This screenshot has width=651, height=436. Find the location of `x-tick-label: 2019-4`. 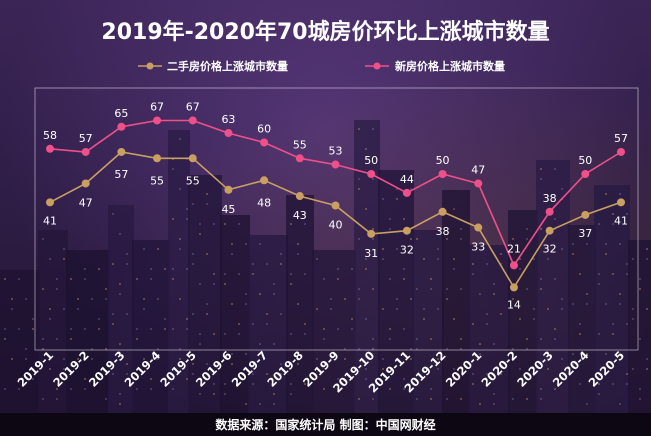

x-tick-label: 2019-4 is located at coordinates (143, 369).